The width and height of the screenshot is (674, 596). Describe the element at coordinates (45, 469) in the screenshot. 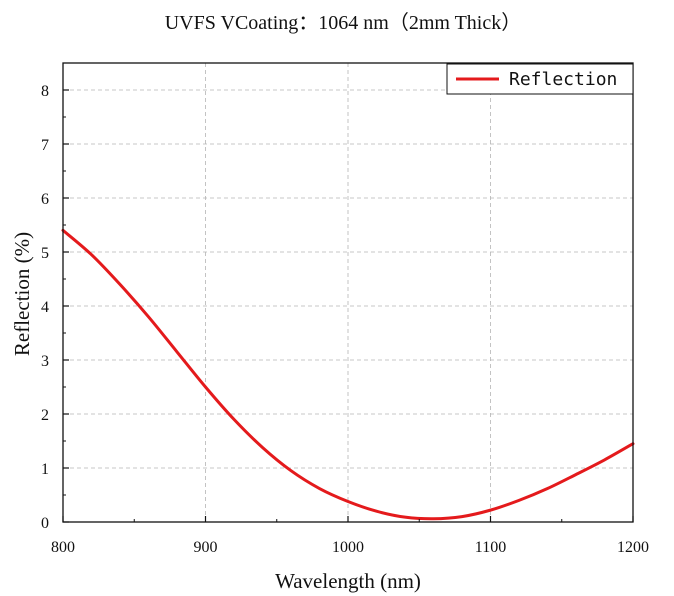

I see `y-tick-label: 1` at that location.